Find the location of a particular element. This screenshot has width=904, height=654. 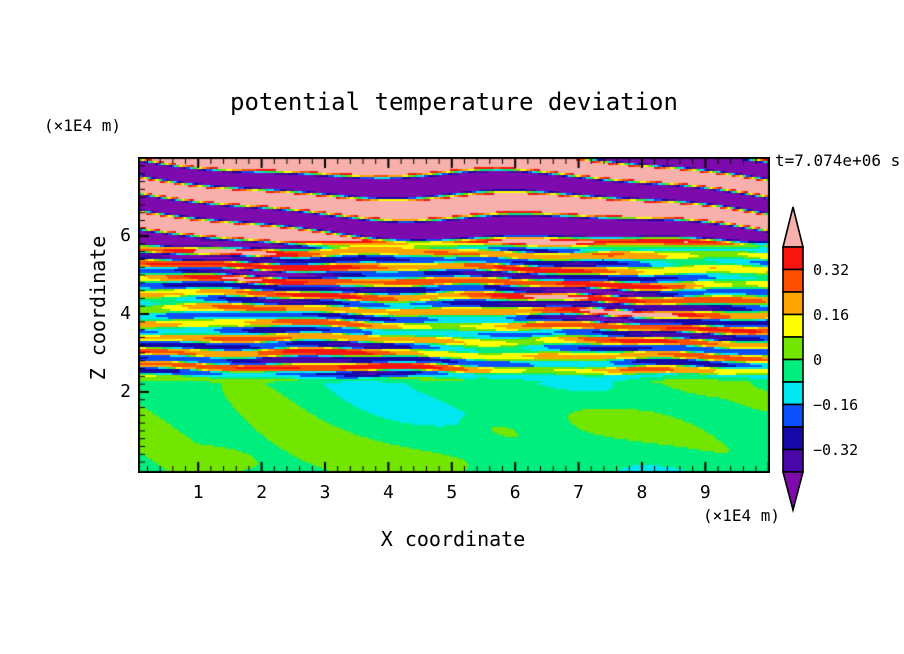

x-axis-title: X coordinate is located at coordinates (453, 539).